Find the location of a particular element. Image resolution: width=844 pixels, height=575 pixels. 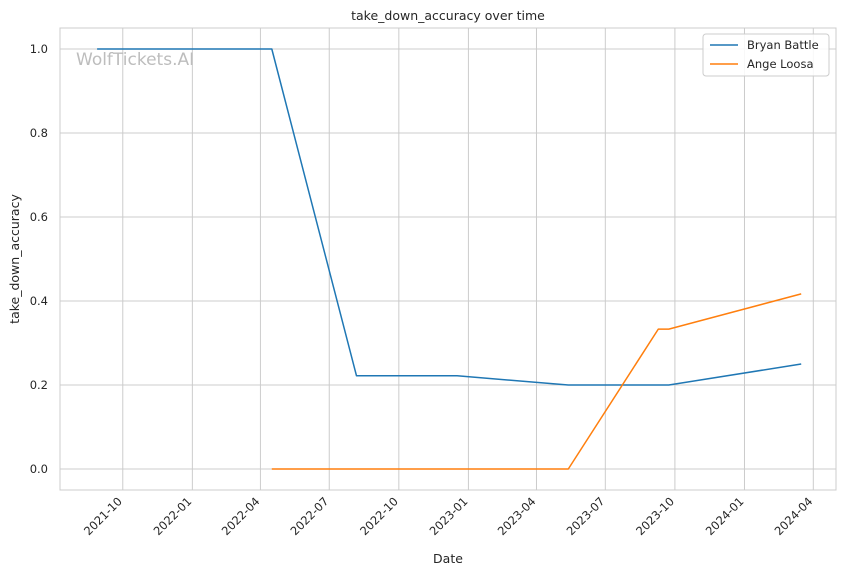

y-tick-label: 1.0 is located at coordinates (39, 49).